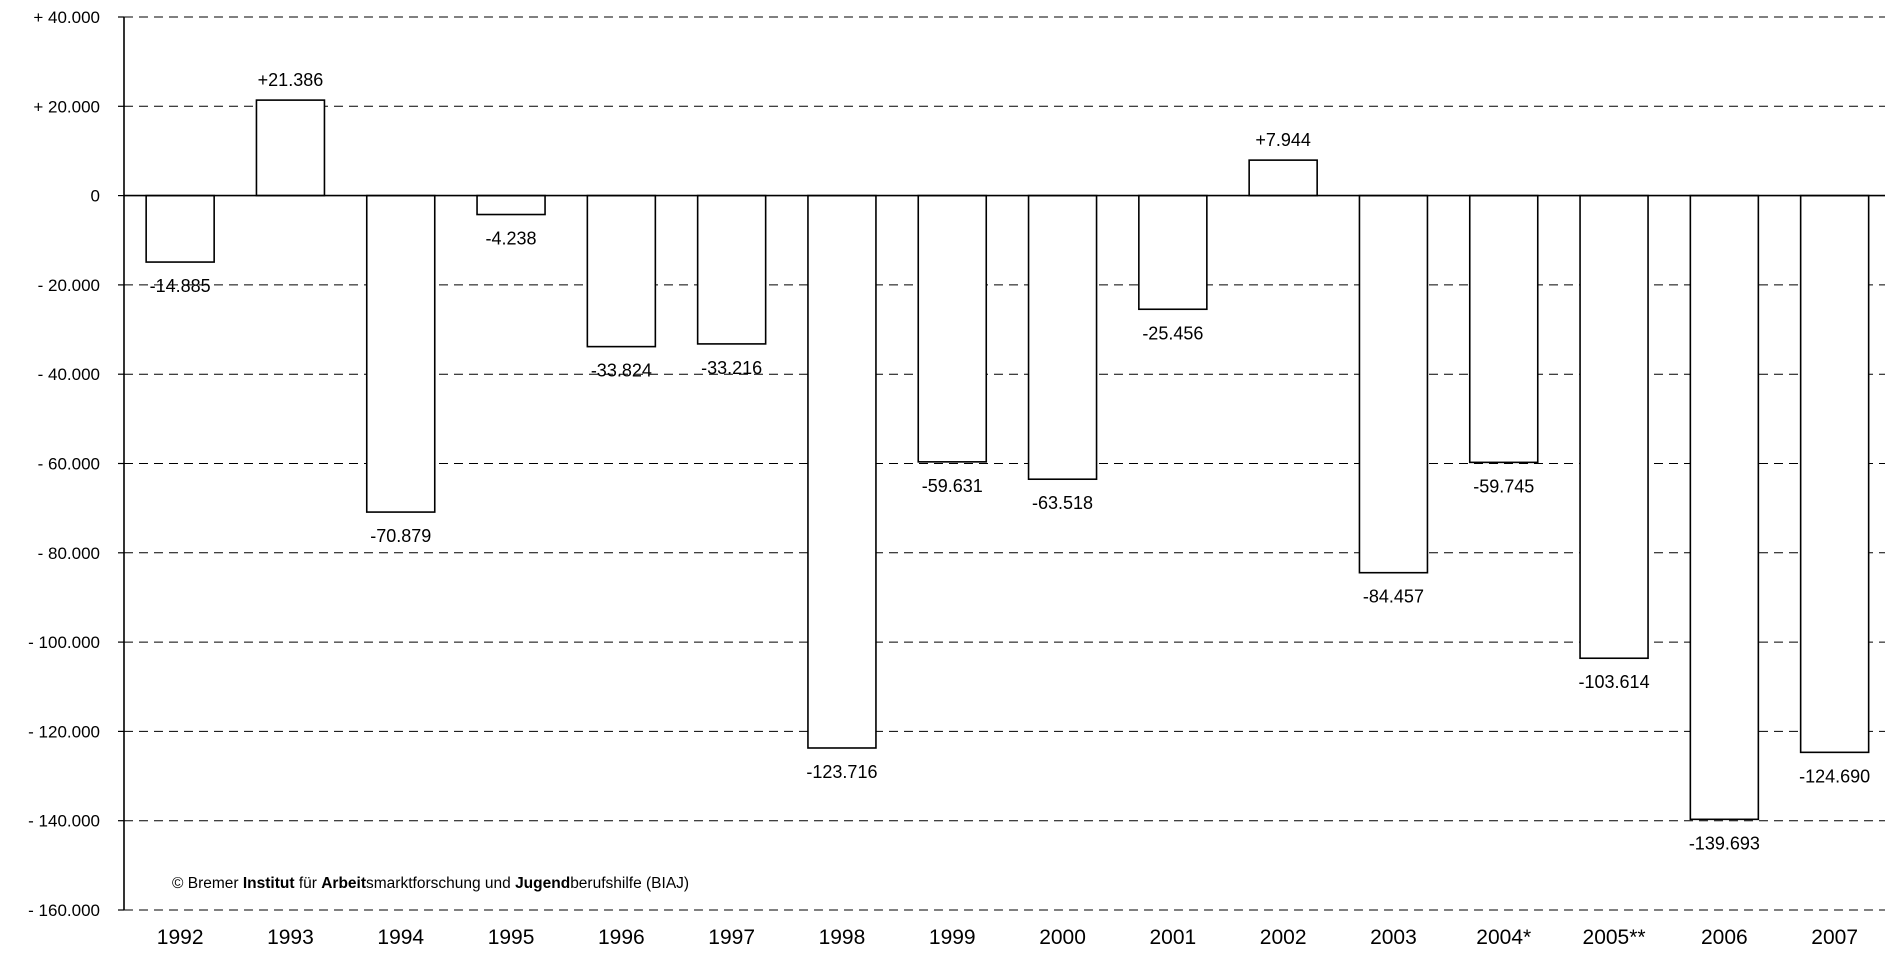 The image size is (1885, 957). Describe the element at coordinates (64, 910) in the screenshot. I see `y-tick-label: - 160.000` at that location.